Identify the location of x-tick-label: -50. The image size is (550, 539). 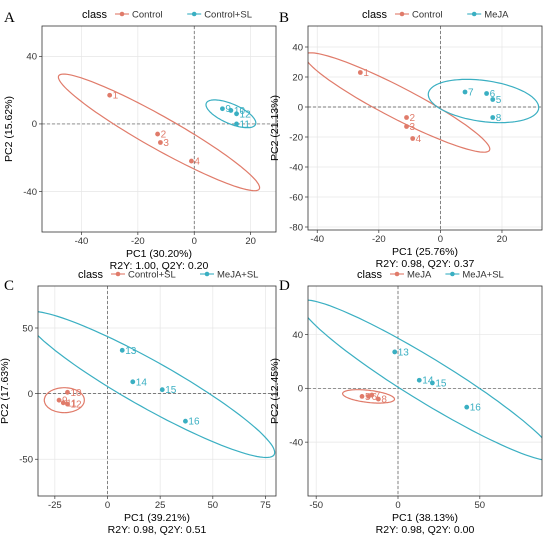
(316, 505).